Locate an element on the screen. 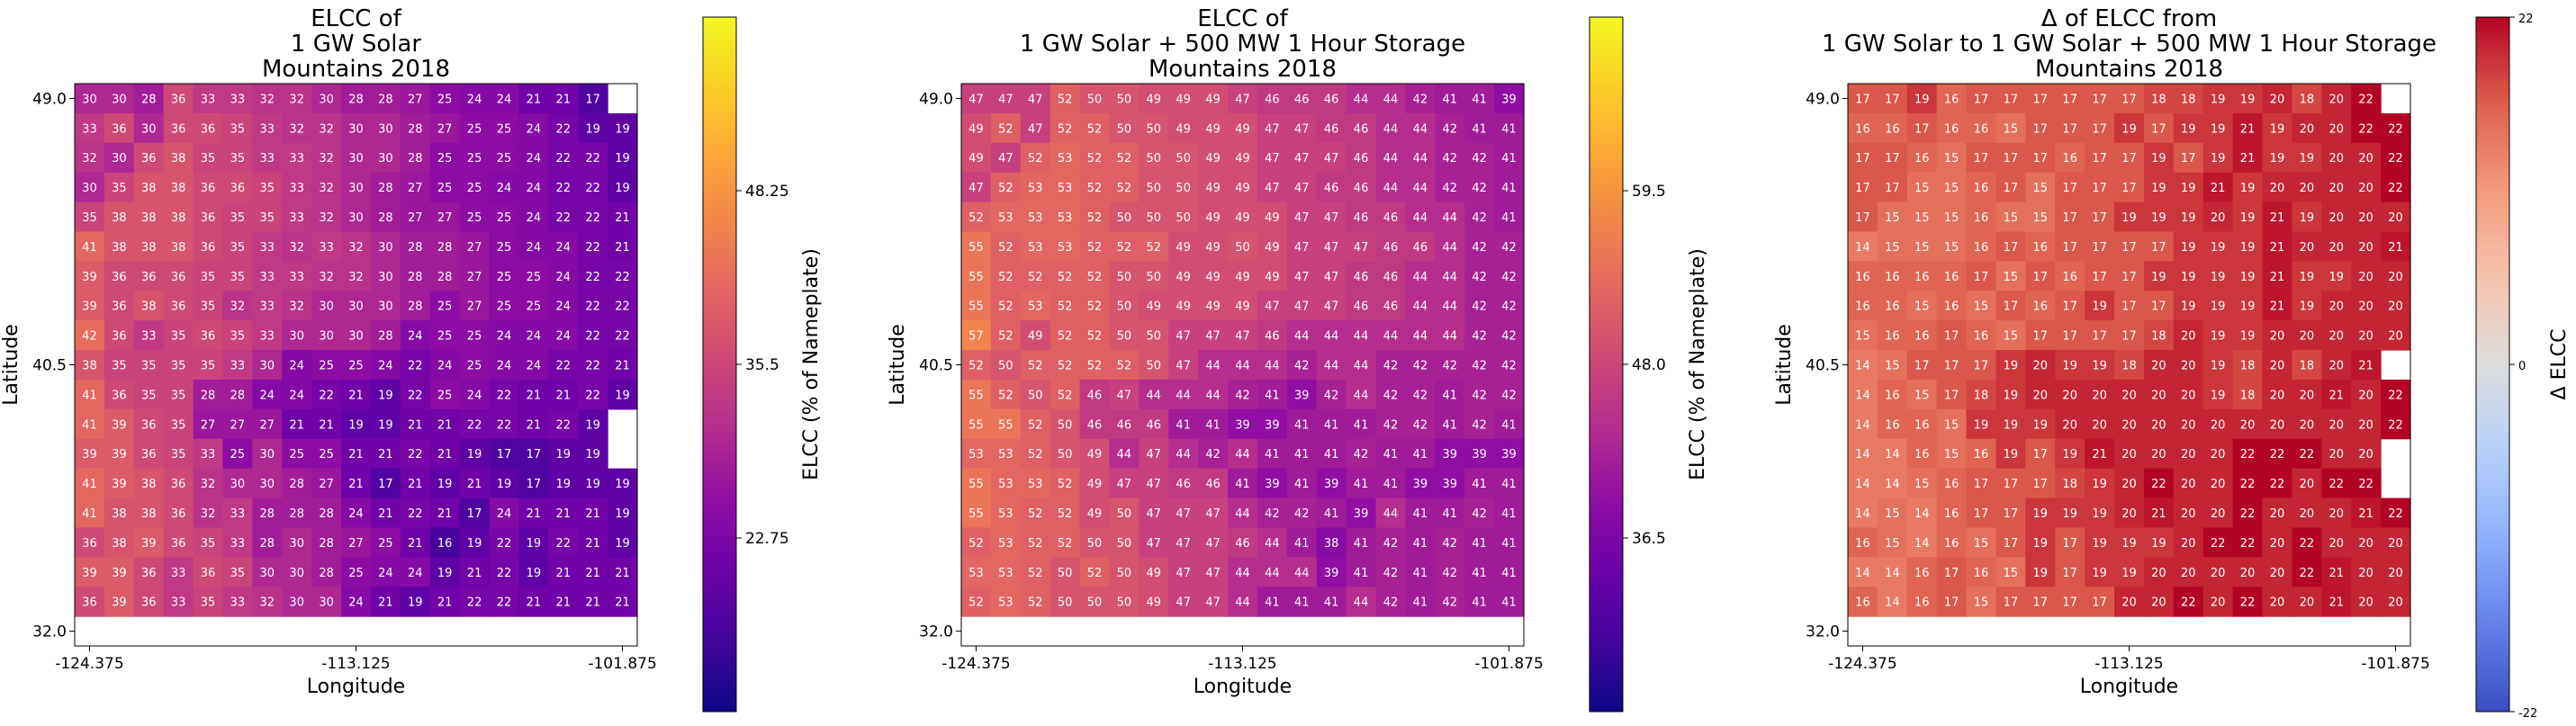 Image resolution: width=2576 pixels, height=726 pixels. cell-value-label: 25 is located at coordinates (445, 395).